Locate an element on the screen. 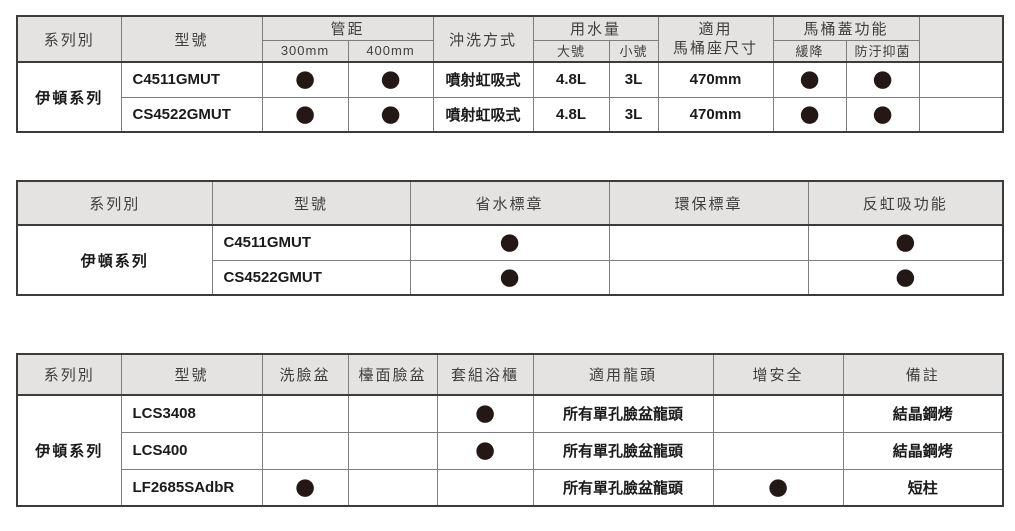 The width and height of the screenshot is (1015, 531). model-cell: LCS3408 is located at coordinates (191, 413).